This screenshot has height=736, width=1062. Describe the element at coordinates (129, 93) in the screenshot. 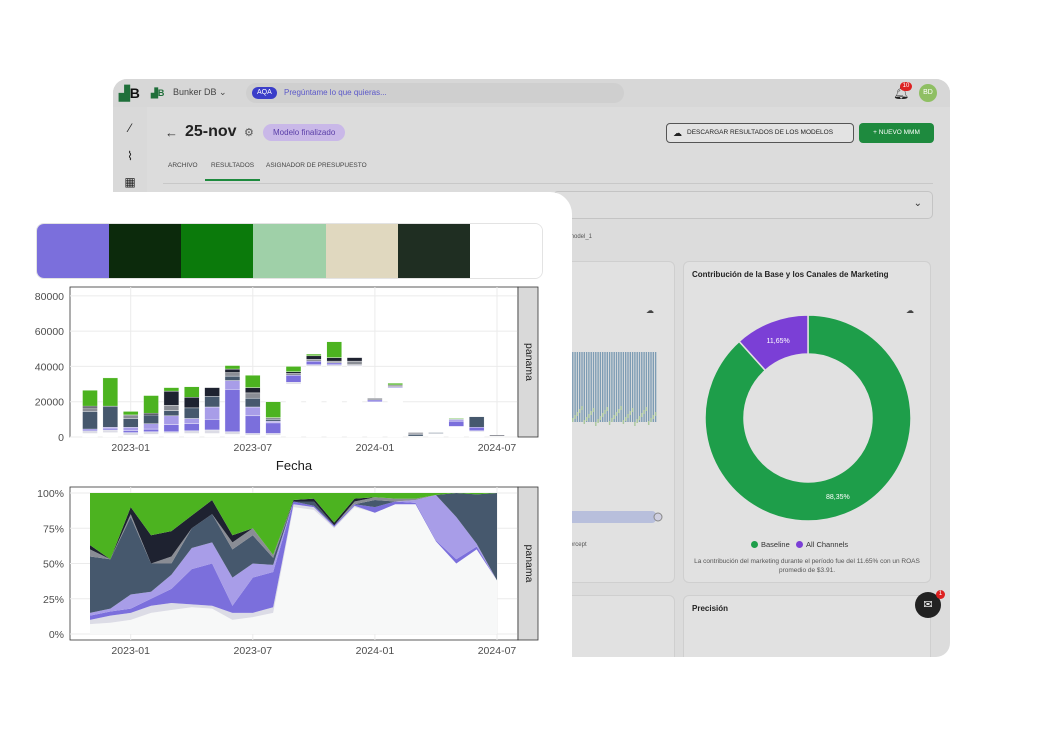

I see `brand-logo: ▟B` at that location.